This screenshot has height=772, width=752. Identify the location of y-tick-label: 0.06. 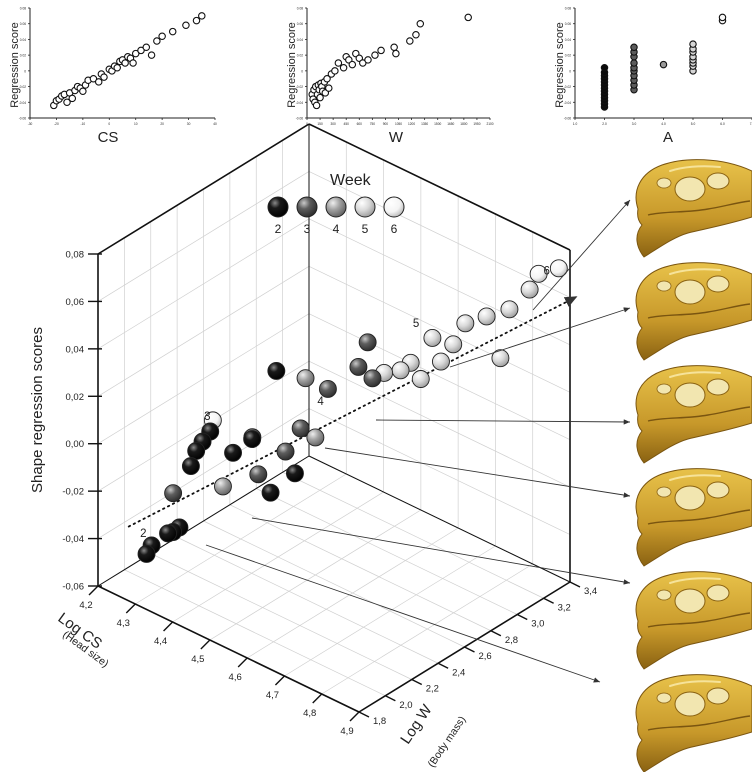
(300, 24).